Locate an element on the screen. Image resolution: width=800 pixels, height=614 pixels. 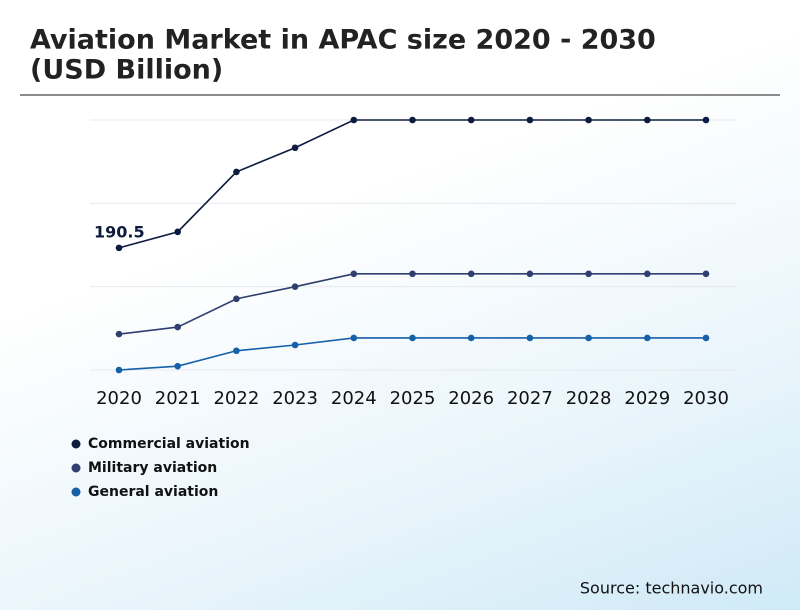
x-tick-label: 2028 is located at coordinates (589, 398).